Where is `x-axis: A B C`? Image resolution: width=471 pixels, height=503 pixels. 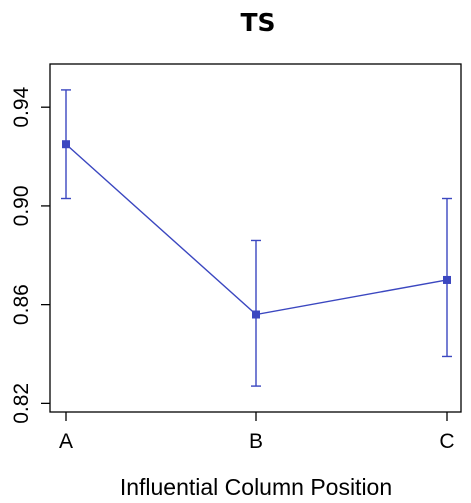
x-axis: A B C is located at coordinates (257, 432).